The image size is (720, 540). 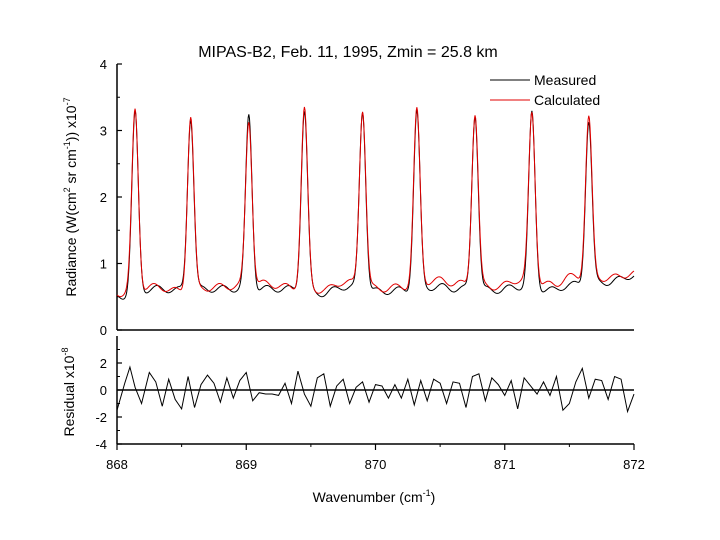 I want to click on radiance-y-label: Radiance (W(cm2 sr cm-1)) x10-7, so click(x=70, y=196).